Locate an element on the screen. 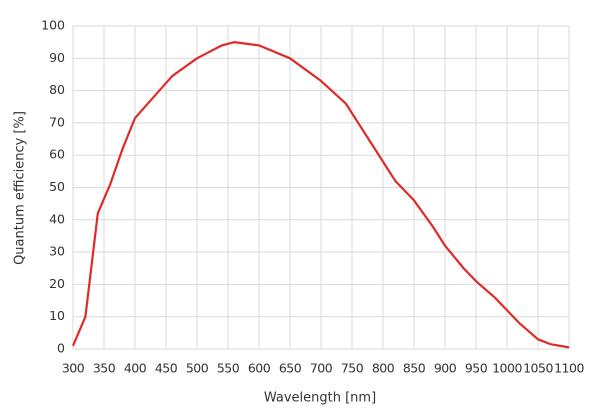 The width and height of the screenshot is (600, 416). y-tick-label: 80 is located at coordinates (57, 89).